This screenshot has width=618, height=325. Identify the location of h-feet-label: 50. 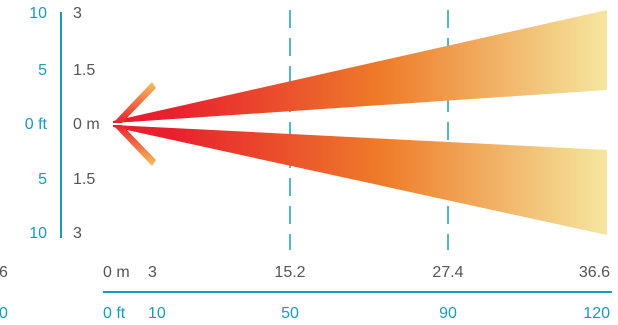
(290, 313).